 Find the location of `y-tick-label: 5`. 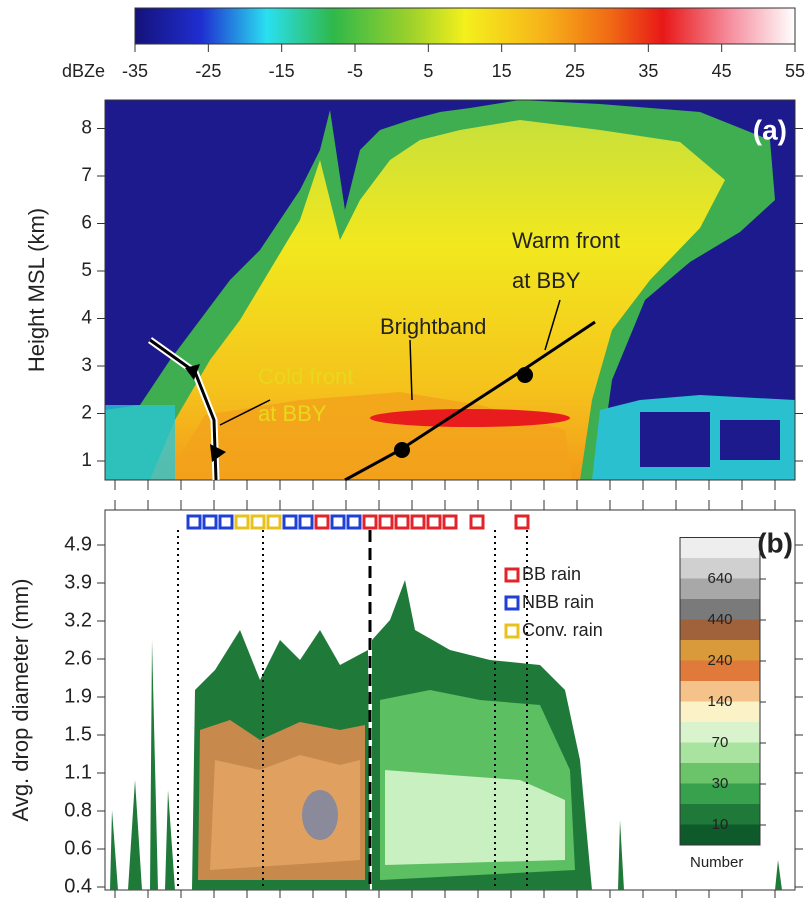

y-tick-label: 5 is located at coordinates (86, 270).